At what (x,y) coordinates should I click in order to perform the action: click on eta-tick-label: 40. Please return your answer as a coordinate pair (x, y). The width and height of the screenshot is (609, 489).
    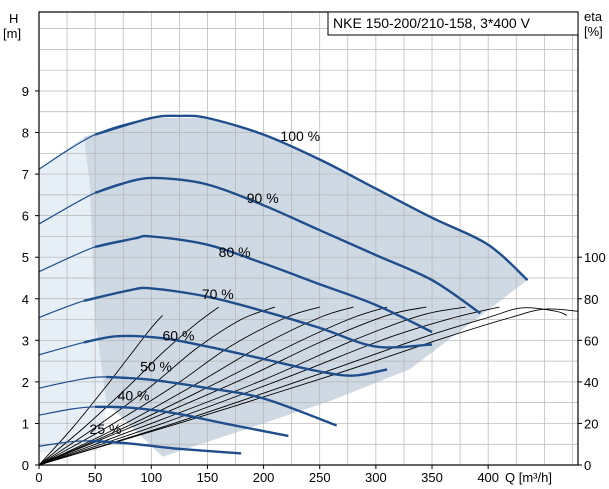
    Looking at the image, I should click on (591, 382).